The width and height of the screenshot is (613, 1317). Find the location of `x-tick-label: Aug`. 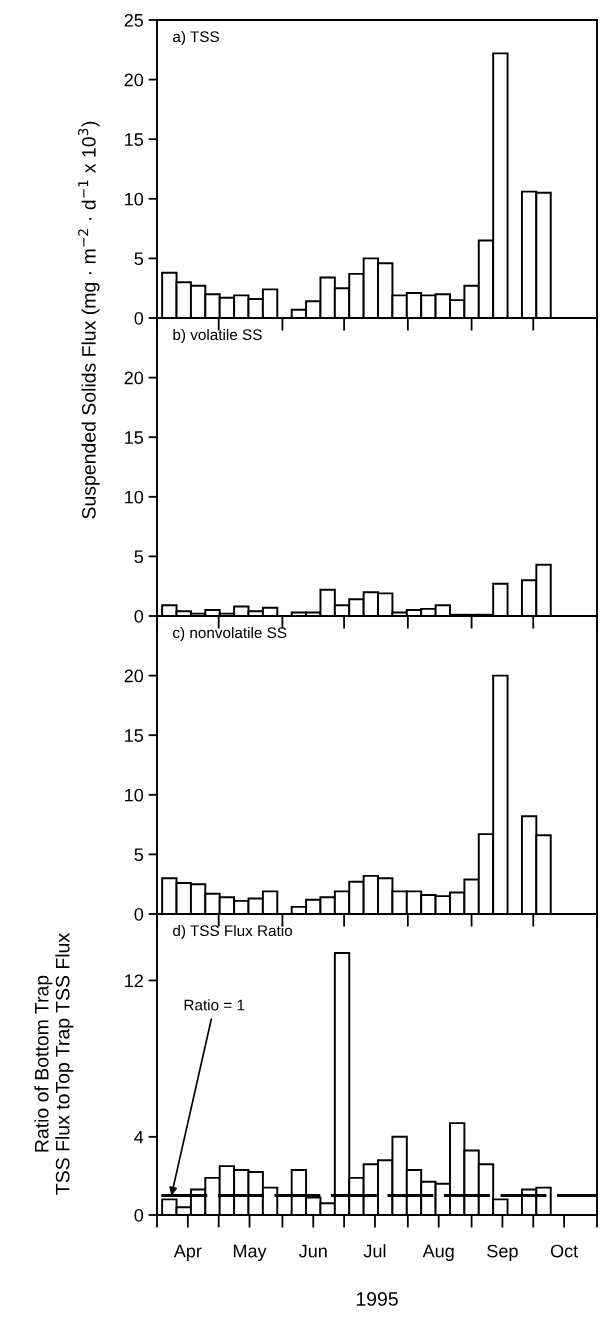

x-tick-label: Aug is located at coordinates (438, 1252).